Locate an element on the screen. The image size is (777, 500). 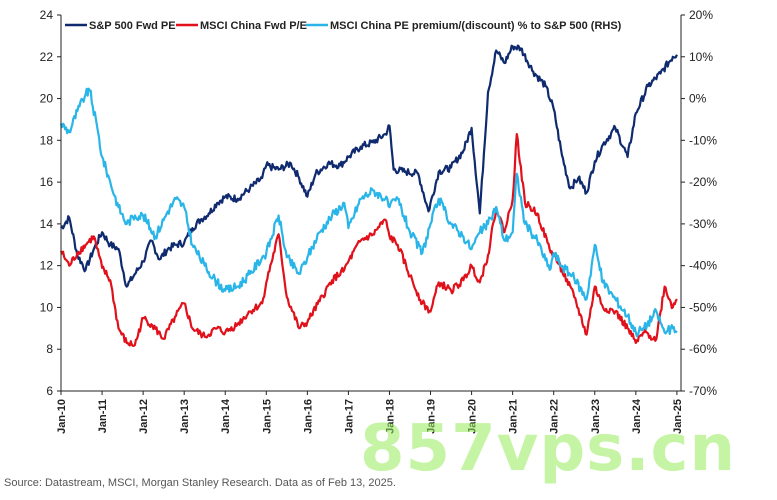
x-tick-label: Jan-17 is located at coordinates (349, 416).